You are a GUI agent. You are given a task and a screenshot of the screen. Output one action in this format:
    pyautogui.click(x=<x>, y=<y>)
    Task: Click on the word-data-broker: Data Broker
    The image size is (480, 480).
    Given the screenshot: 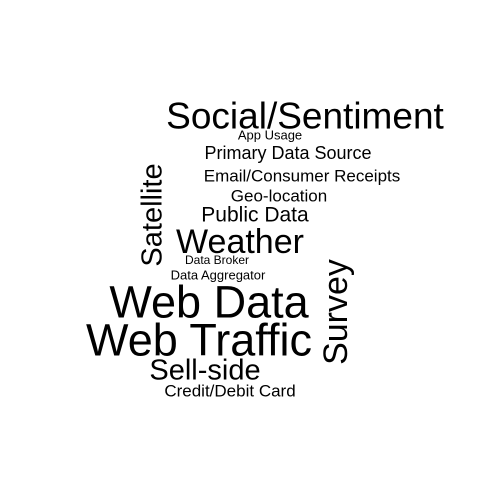 What is the action you would take?
    pyautogui.click(x=217, y=260)
    